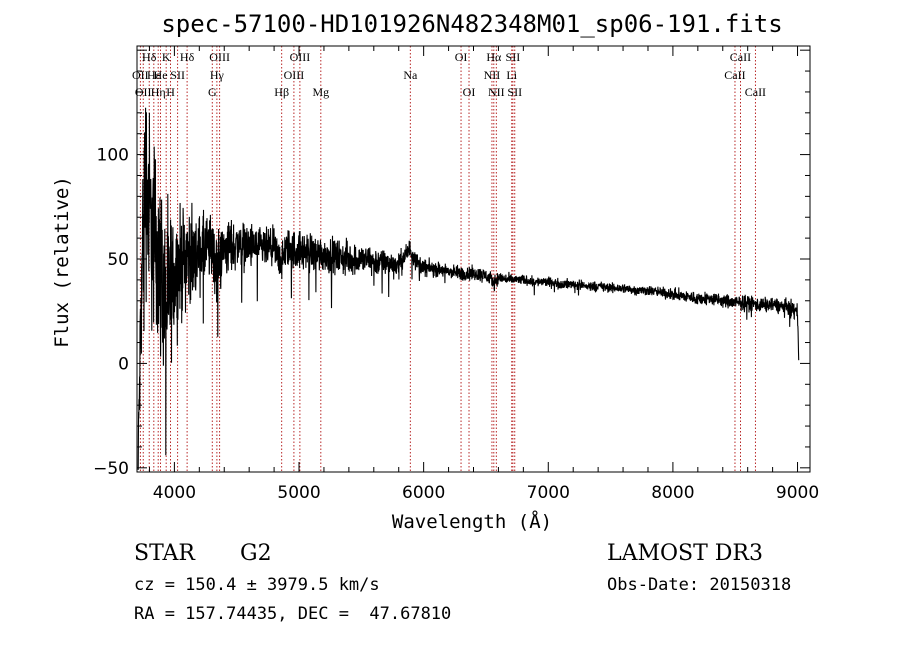 The width and height of the screenshot is (900, 649). What do you see at coordinates (174, 493) in the screenshot?
I see `x-tick-label: 4000` at bounding box center [174, 493].